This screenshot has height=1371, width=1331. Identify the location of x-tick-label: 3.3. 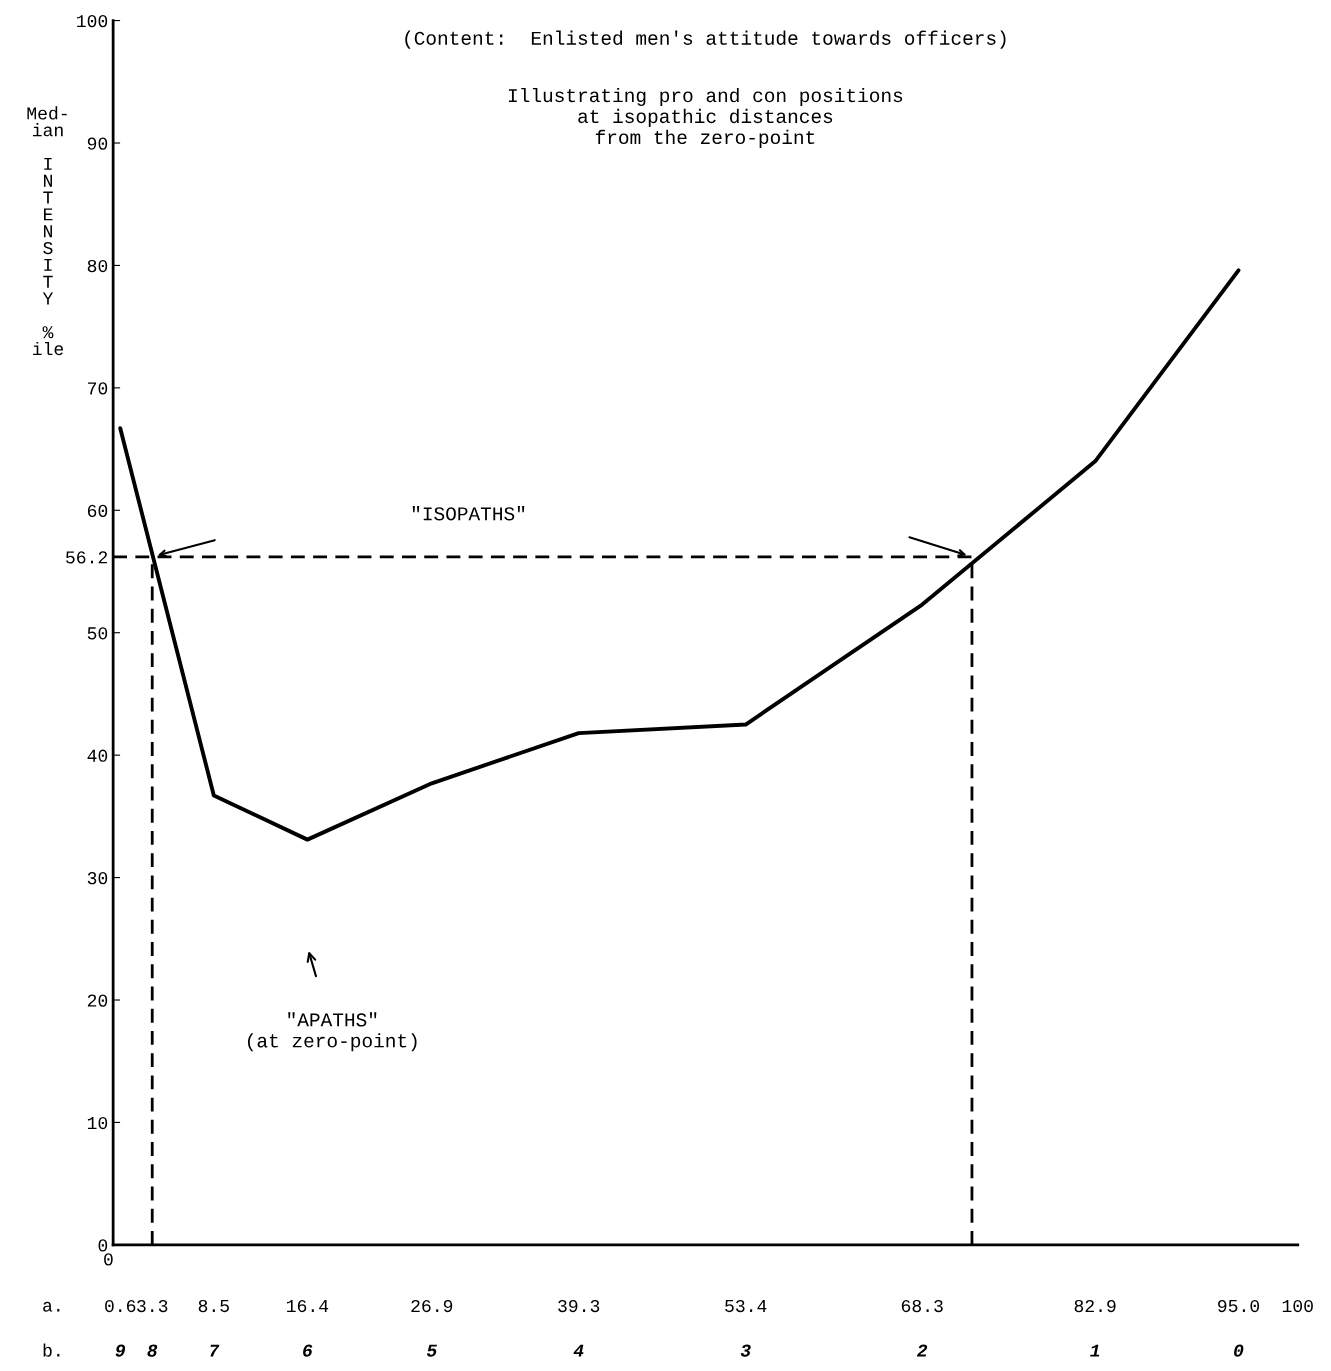
(152, 1306).